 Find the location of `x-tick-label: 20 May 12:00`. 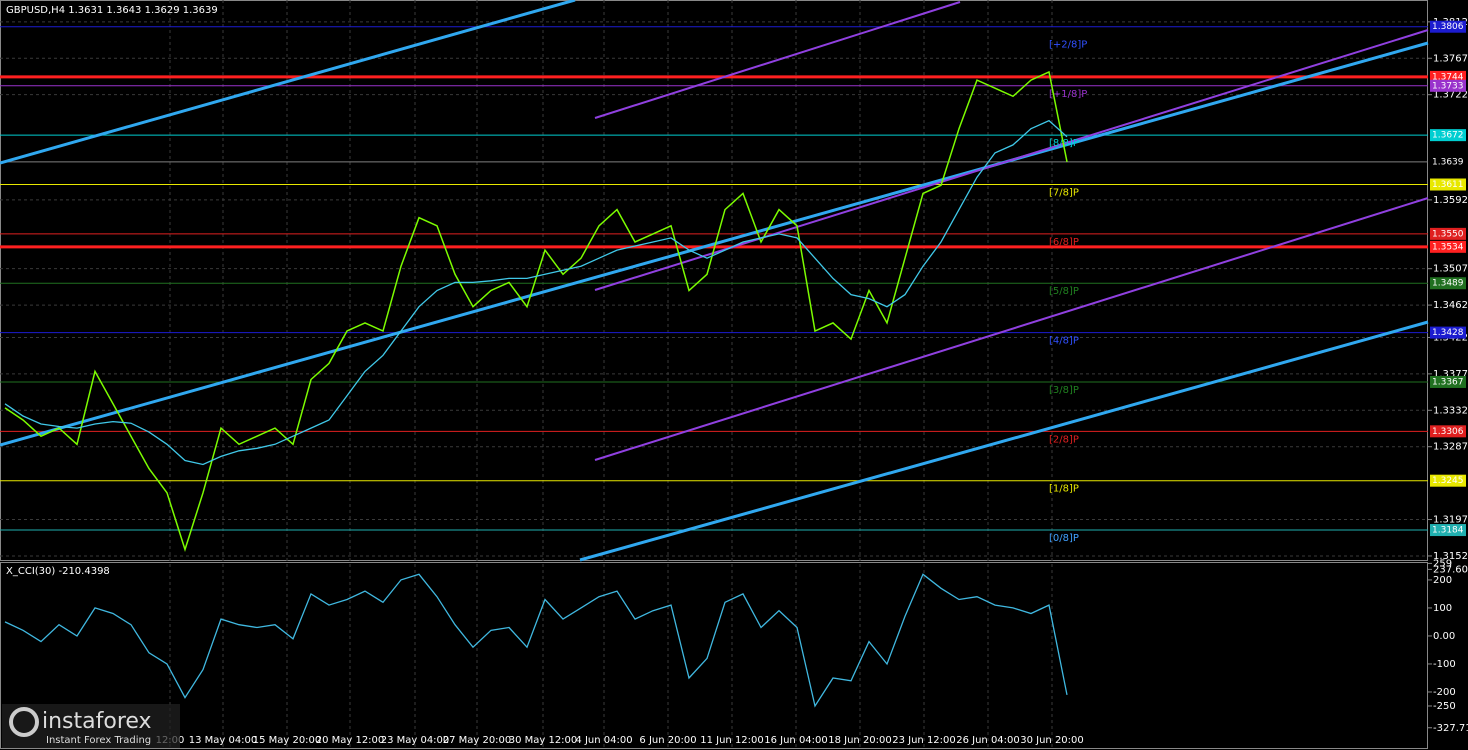

x-tick-label: 20 May 12:00 is located at coordinates (350, 740).